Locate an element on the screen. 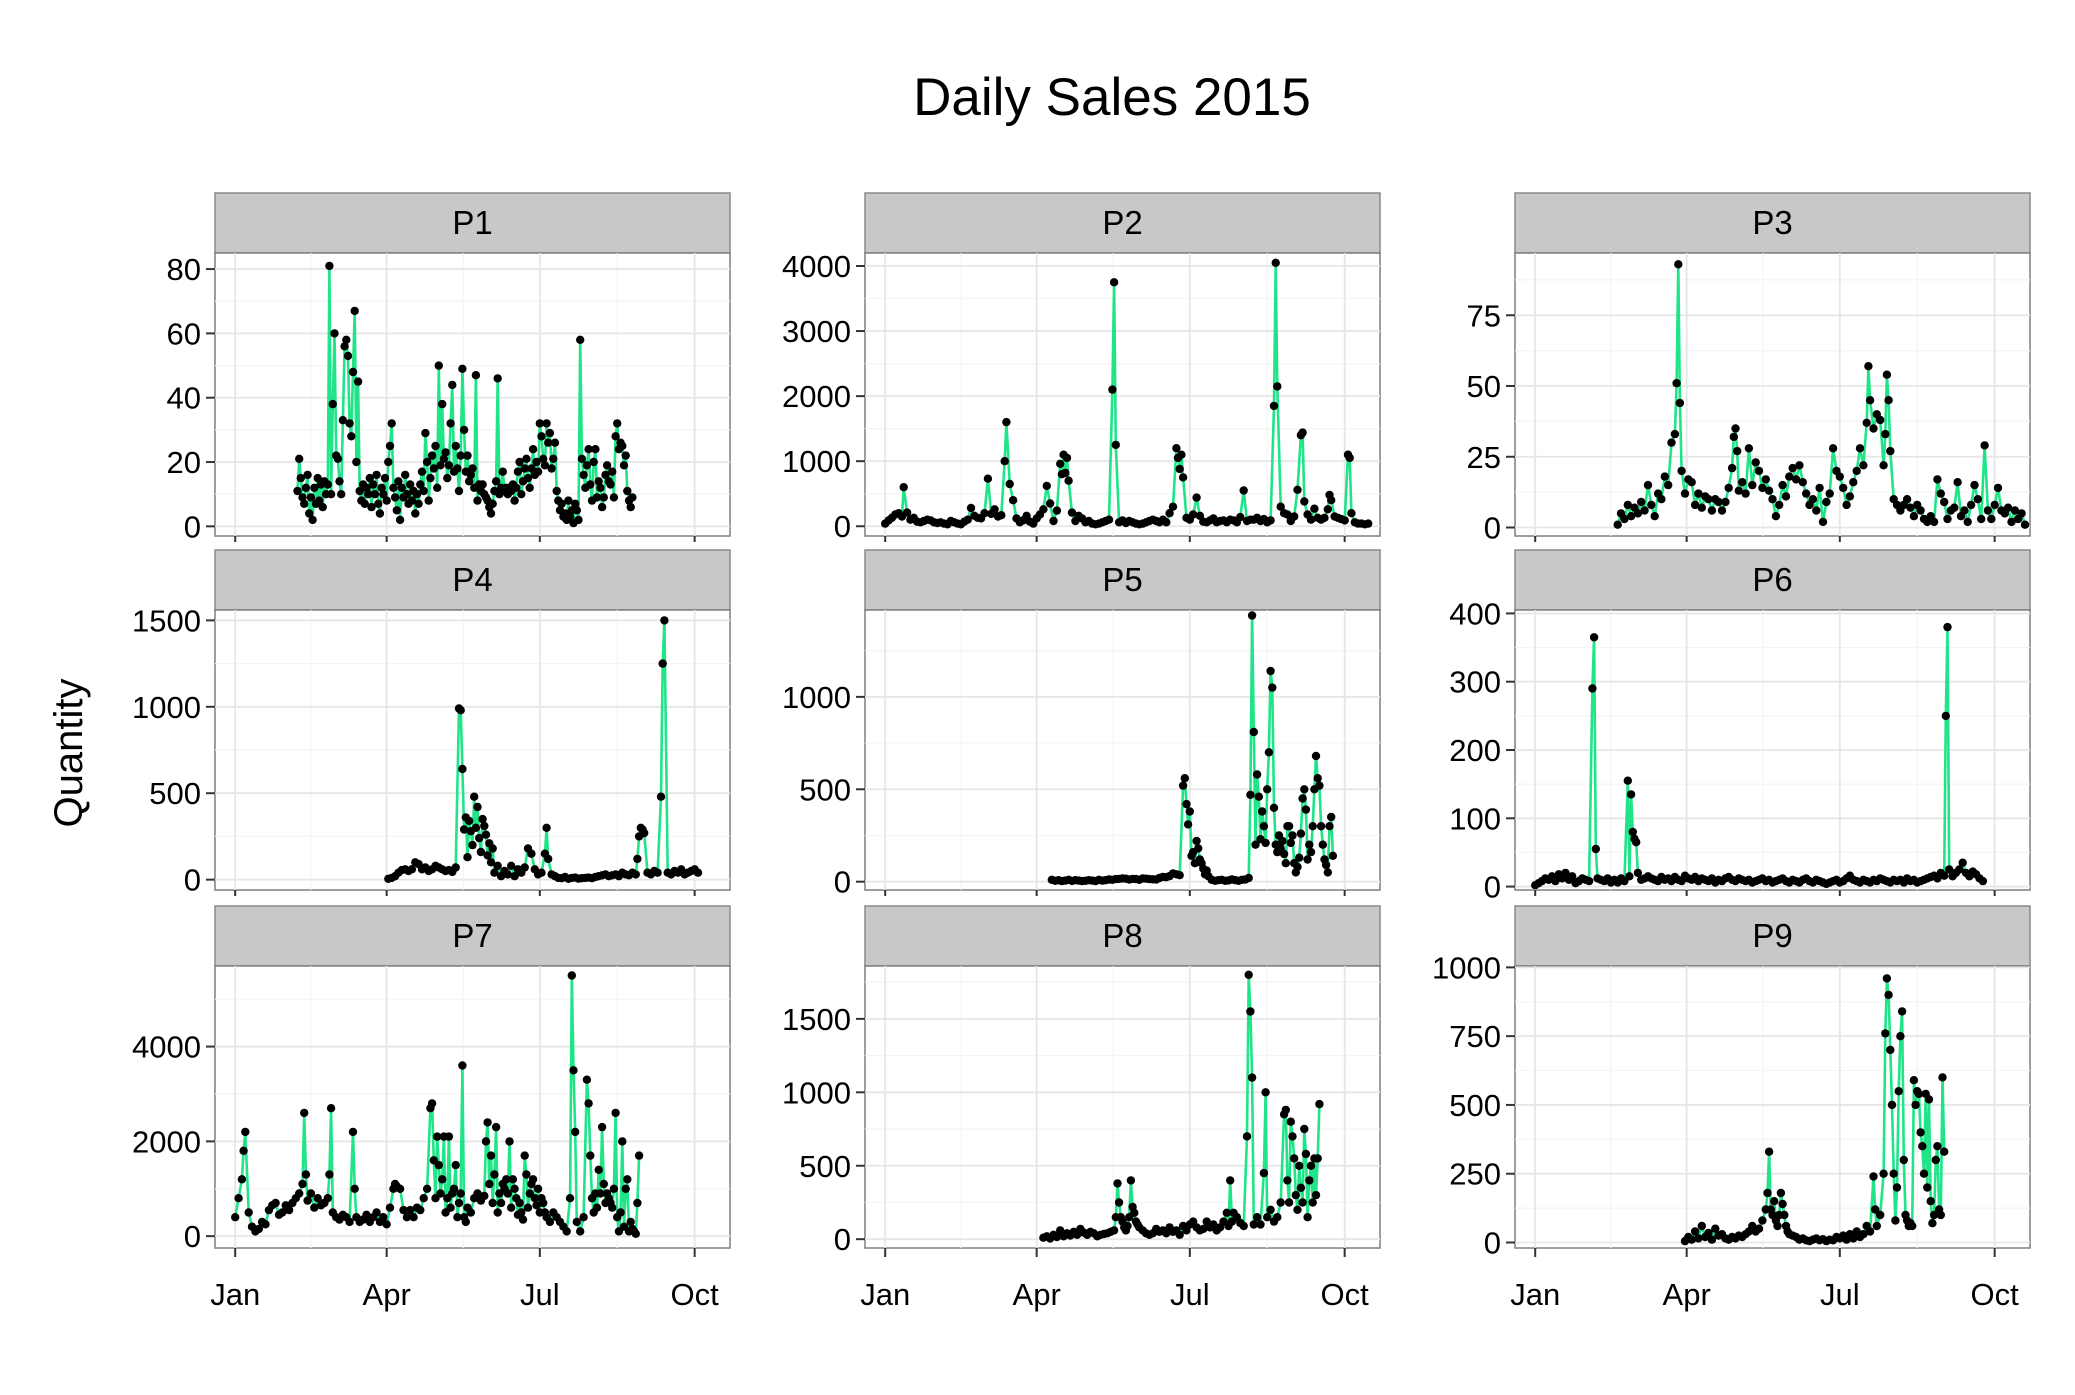 The height and width of the screenshot is (1395, 2075). series-points-p6 is located at coordinates (1759, 756).